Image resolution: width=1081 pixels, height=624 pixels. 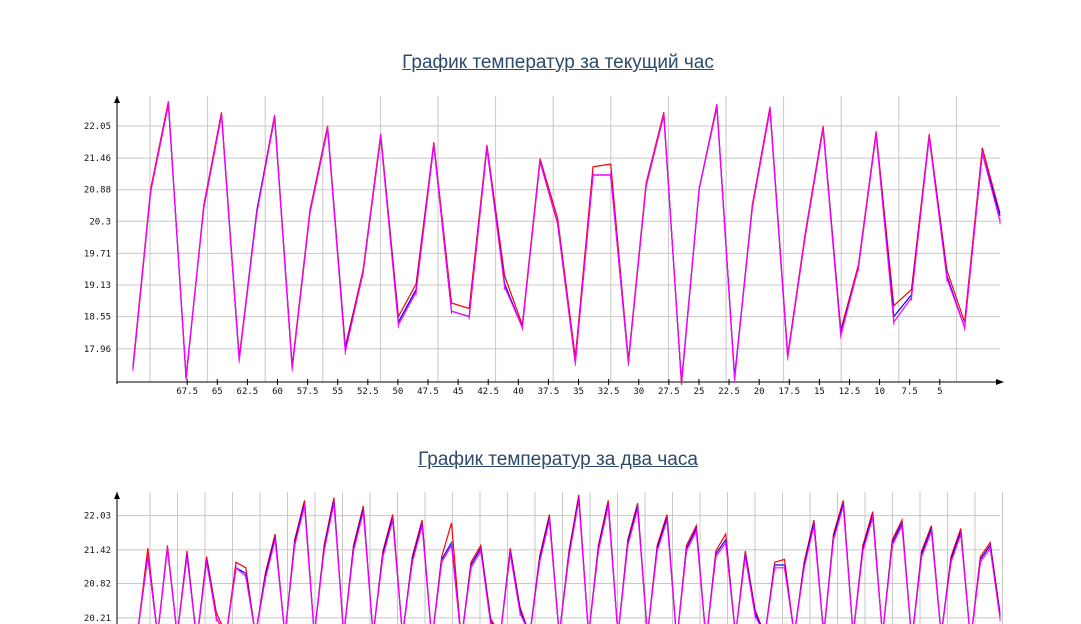 What do you see at coordinates (488, 392) in the screenshot?
I see `x-tick-label: 42.5` at bounding box center [488, 392].